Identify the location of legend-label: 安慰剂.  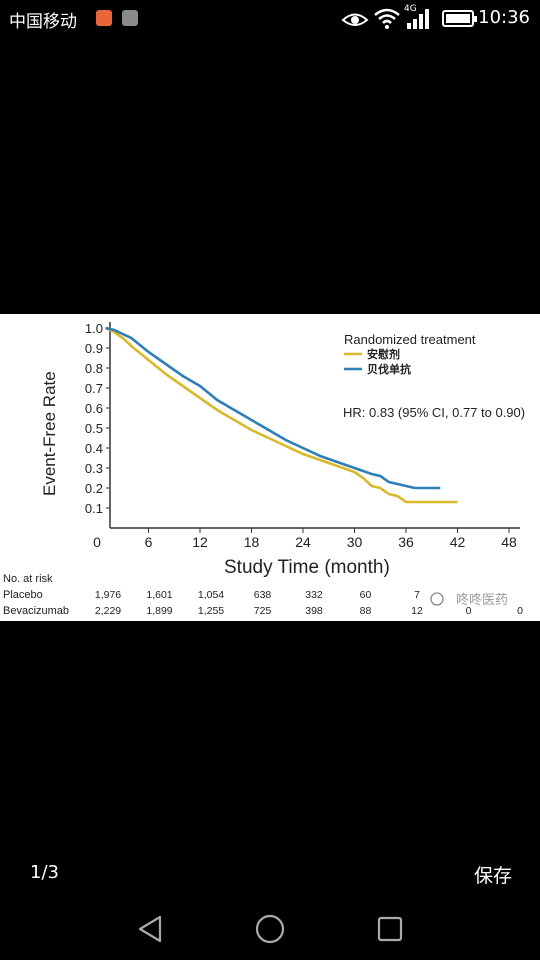
(383, 354).